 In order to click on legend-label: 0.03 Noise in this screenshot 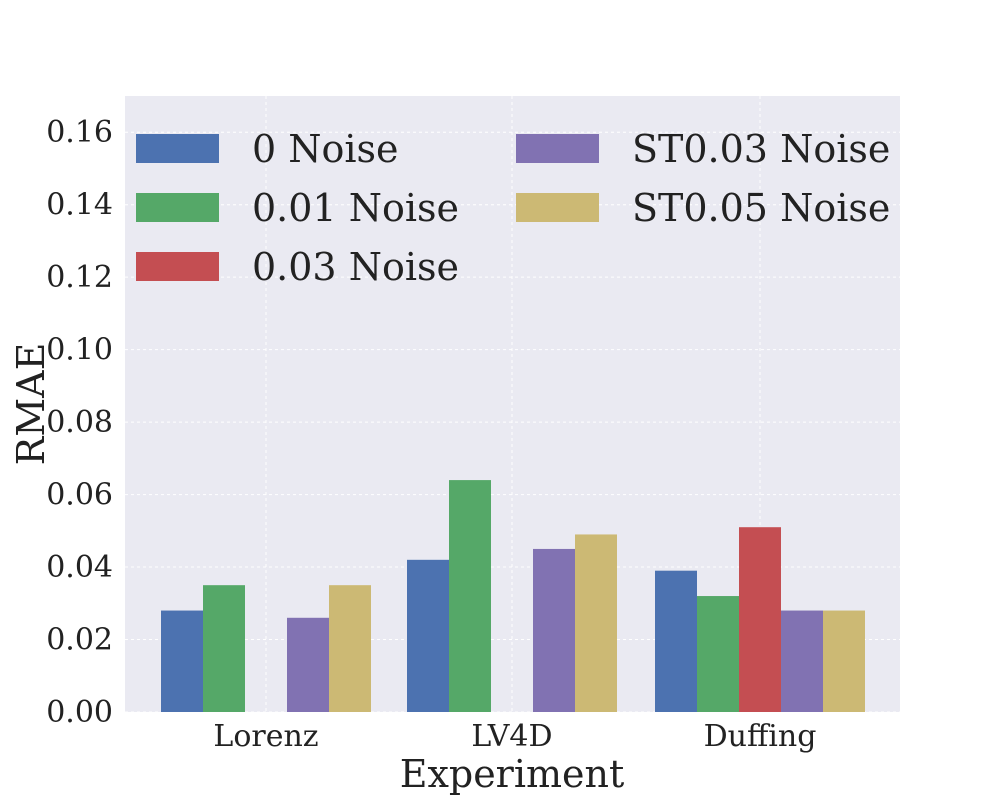, I will do `click(355, 267)`.